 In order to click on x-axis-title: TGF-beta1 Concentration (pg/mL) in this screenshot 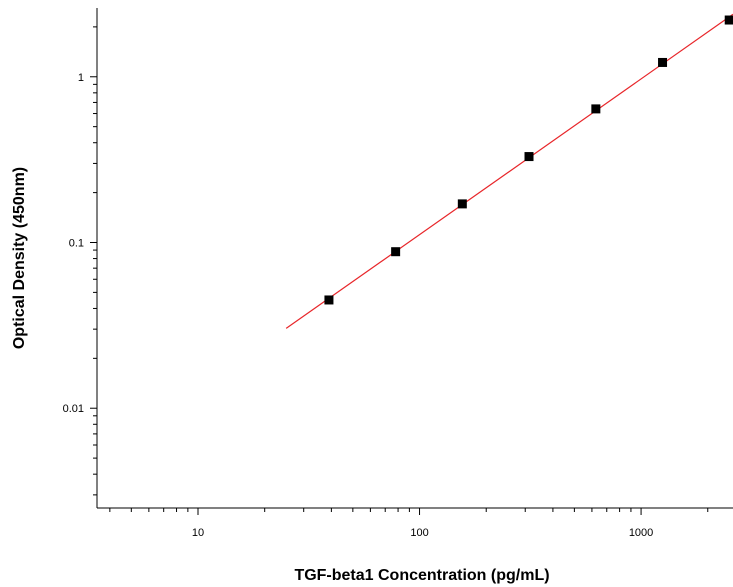, I will do `click(421, 575)`.